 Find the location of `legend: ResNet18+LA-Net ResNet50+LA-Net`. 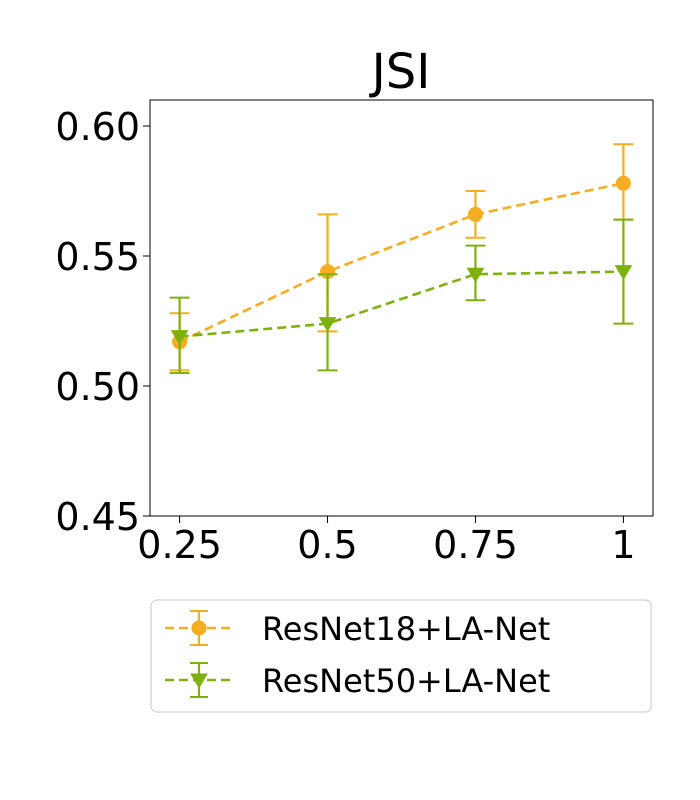

legend: ResNet18+LA-Net ResNet50+LA-Net is located at coordinates (401, 656).